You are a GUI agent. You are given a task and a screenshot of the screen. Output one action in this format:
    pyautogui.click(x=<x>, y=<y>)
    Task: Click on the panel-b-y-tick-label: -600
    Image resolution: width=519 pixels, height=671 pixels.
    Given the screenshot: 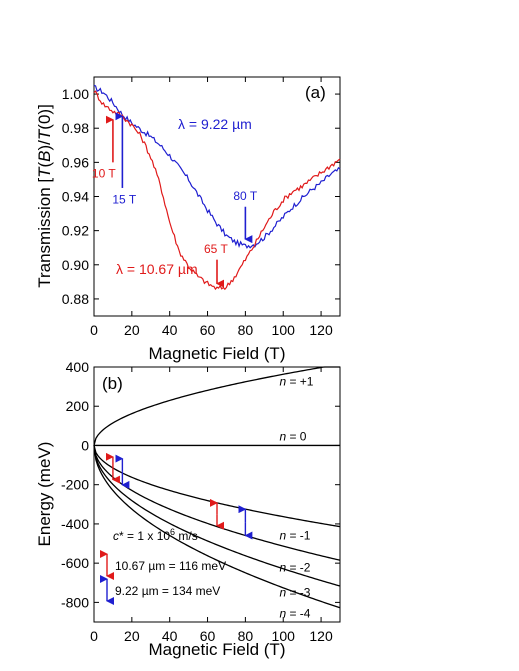 What is the action you would take?
    pyautogui.click(x=75, y=563)
    